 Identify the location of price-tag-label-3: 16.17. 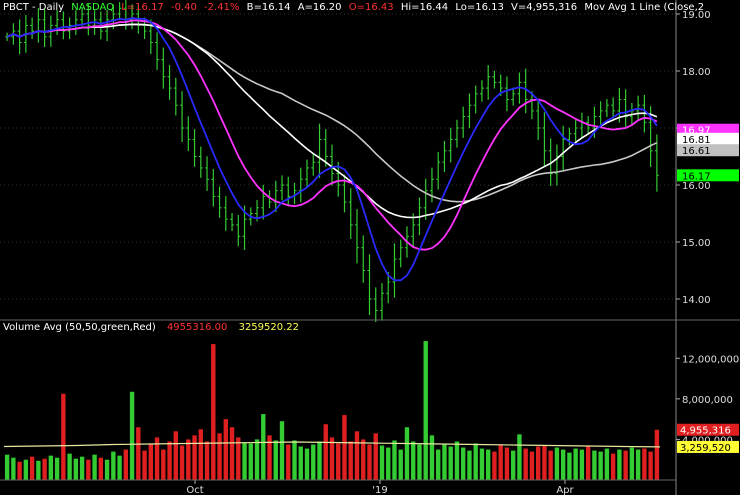
(696, 176).